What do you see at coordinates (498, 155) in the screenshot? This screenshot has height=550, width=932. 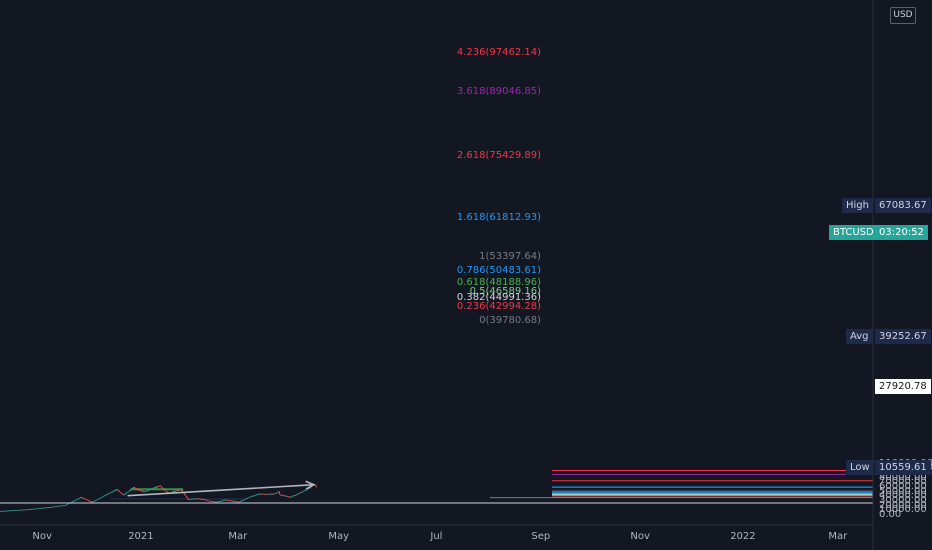 I see `fib-extension-label: 2.618(75429.89)` at bounding box center [498, 155].